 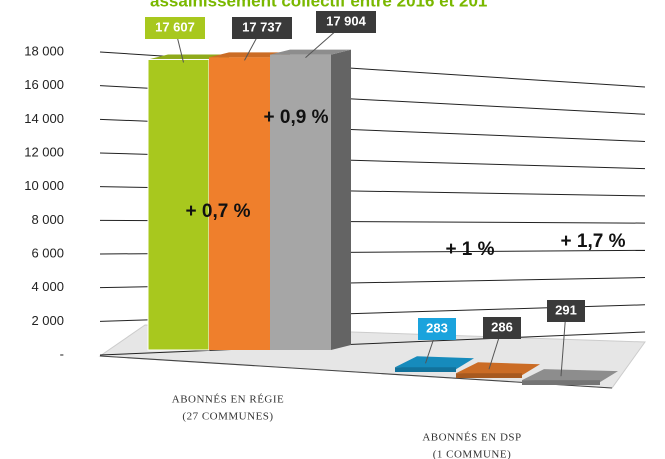 I want to click on value-label: 17 737, so click(x=262, y=26).